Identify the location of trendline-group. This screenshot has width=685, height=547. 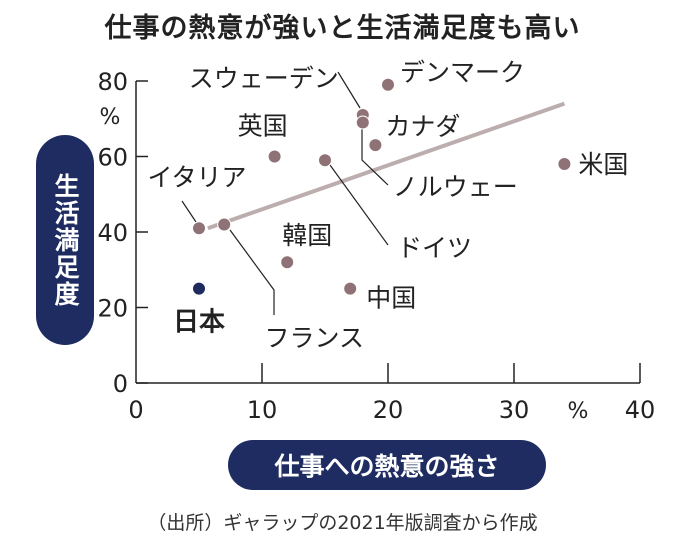
(386, 166).